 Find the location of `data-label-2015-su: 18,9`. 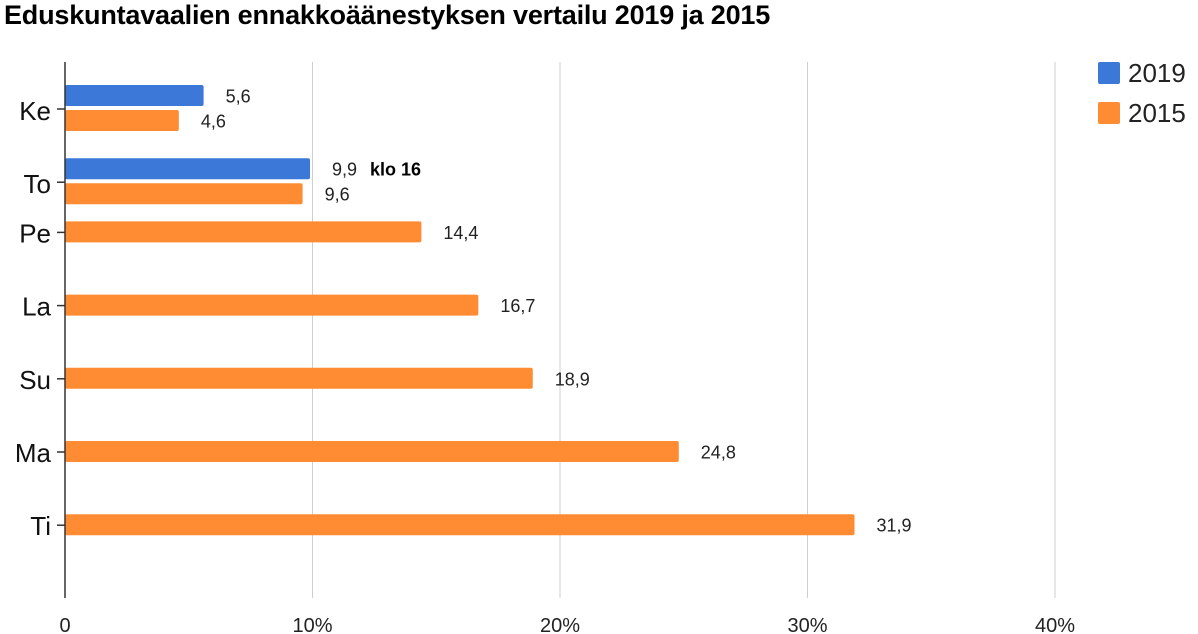

data-label-2015-su: 18,9 is located at coordinates (572, 379).